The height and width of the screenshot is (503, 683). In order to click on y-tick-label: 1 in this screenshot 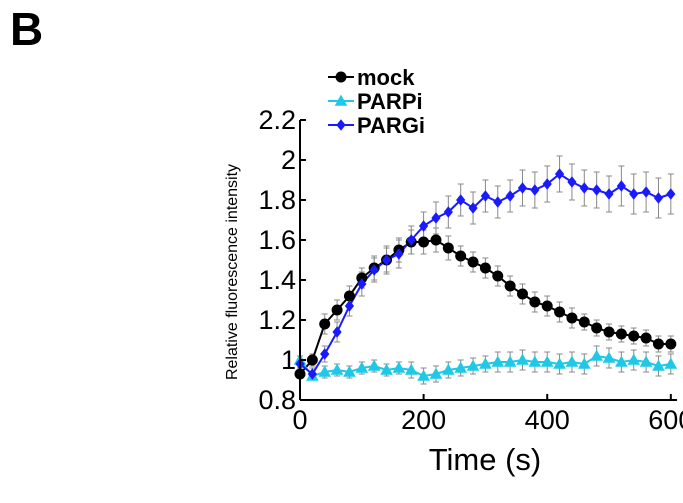, I will do `click(288, 360)`.